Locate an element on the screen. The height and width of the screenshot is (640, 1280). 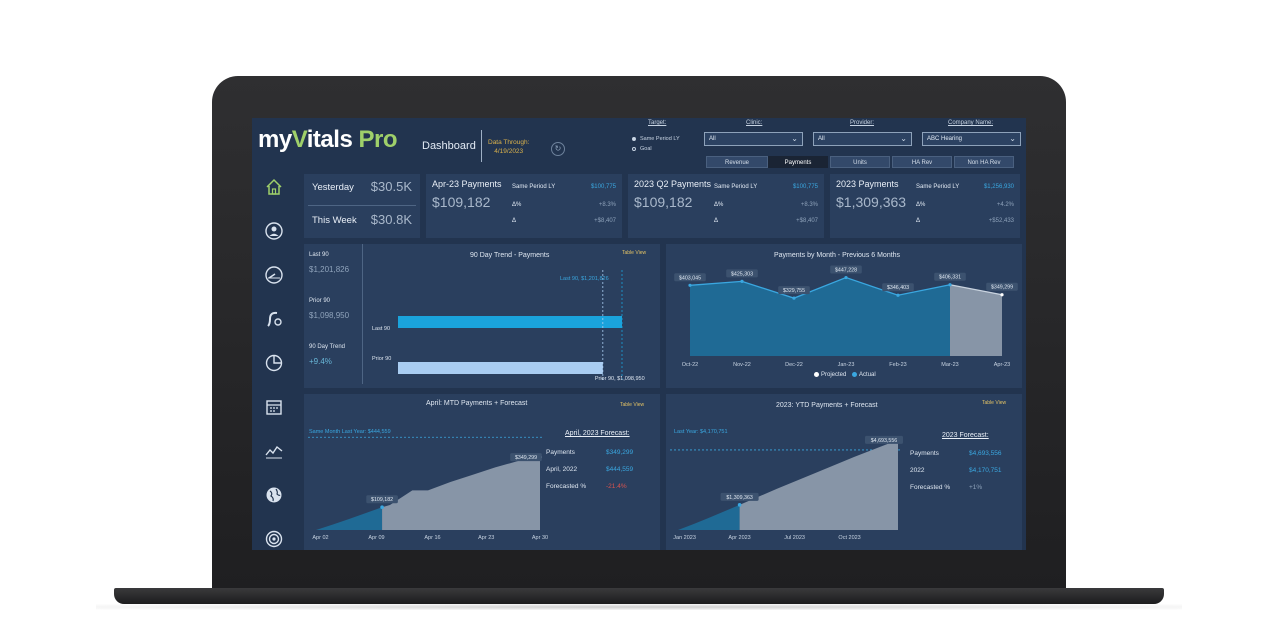
hearing-aid-icon is located at coordinates (274, 319).